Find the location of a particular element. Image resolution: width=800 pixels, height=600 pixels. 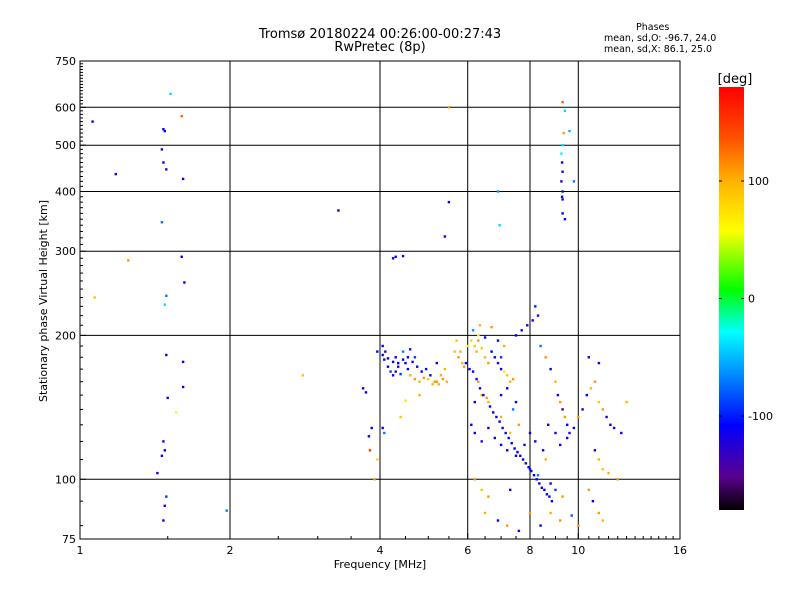

y-tick-label: 100 is located at coordinates (65, 479).